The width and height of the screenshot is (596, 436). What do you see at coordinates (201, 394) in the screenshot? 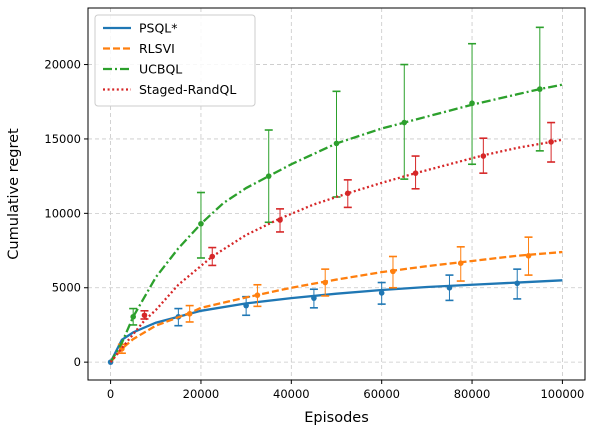
I see `x-tick-label: 20000` at bounding box center [201, 394].